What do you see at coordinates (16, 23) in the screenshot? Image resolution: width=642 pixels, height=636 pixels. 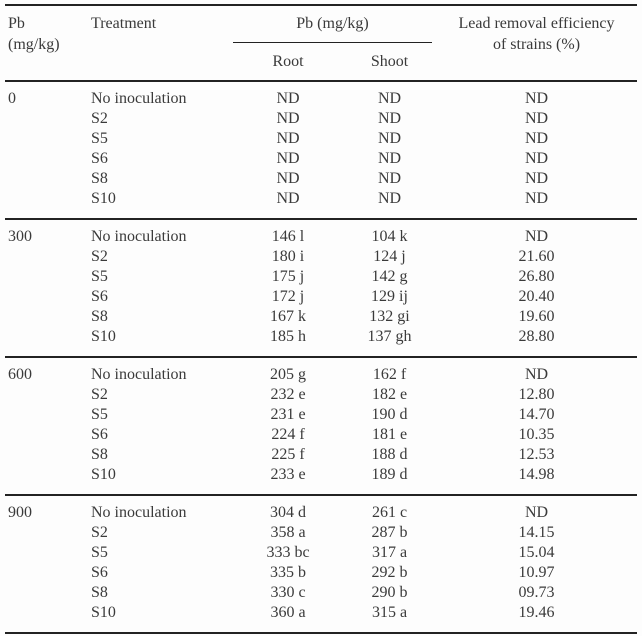 I see `header-pb-level-line1: Pb` at bounding box center [16, 23].